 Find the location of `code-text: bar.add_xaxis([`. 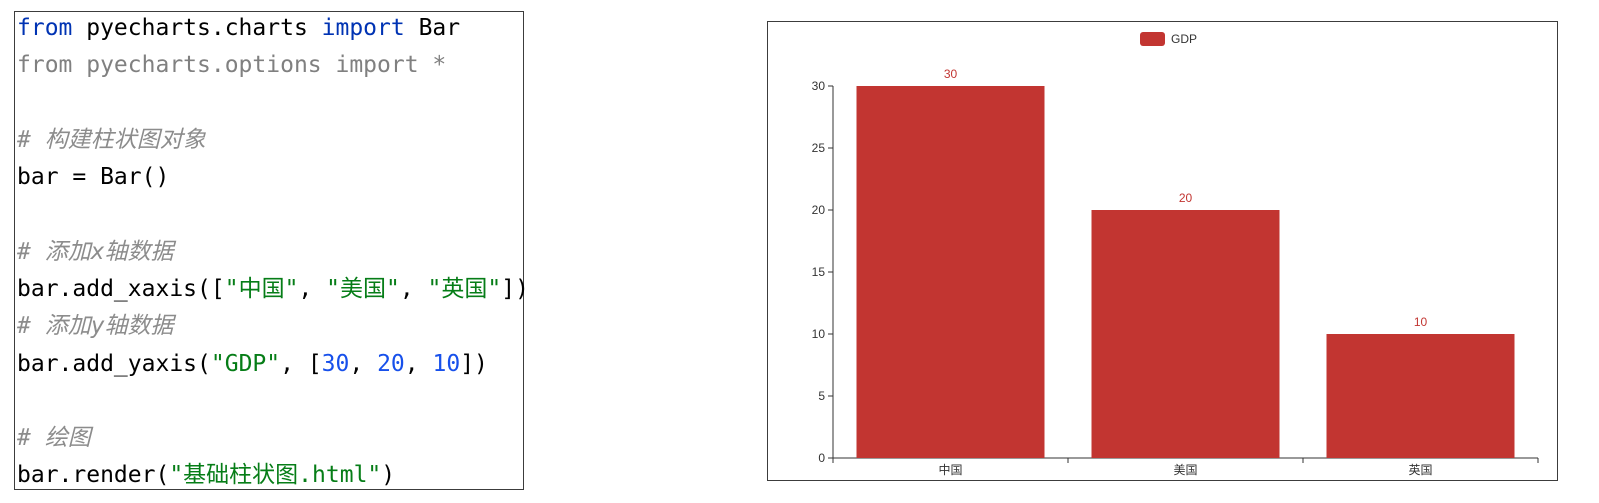

code-text: bar.add_xaxis([ is located at coordinates (121, 289).